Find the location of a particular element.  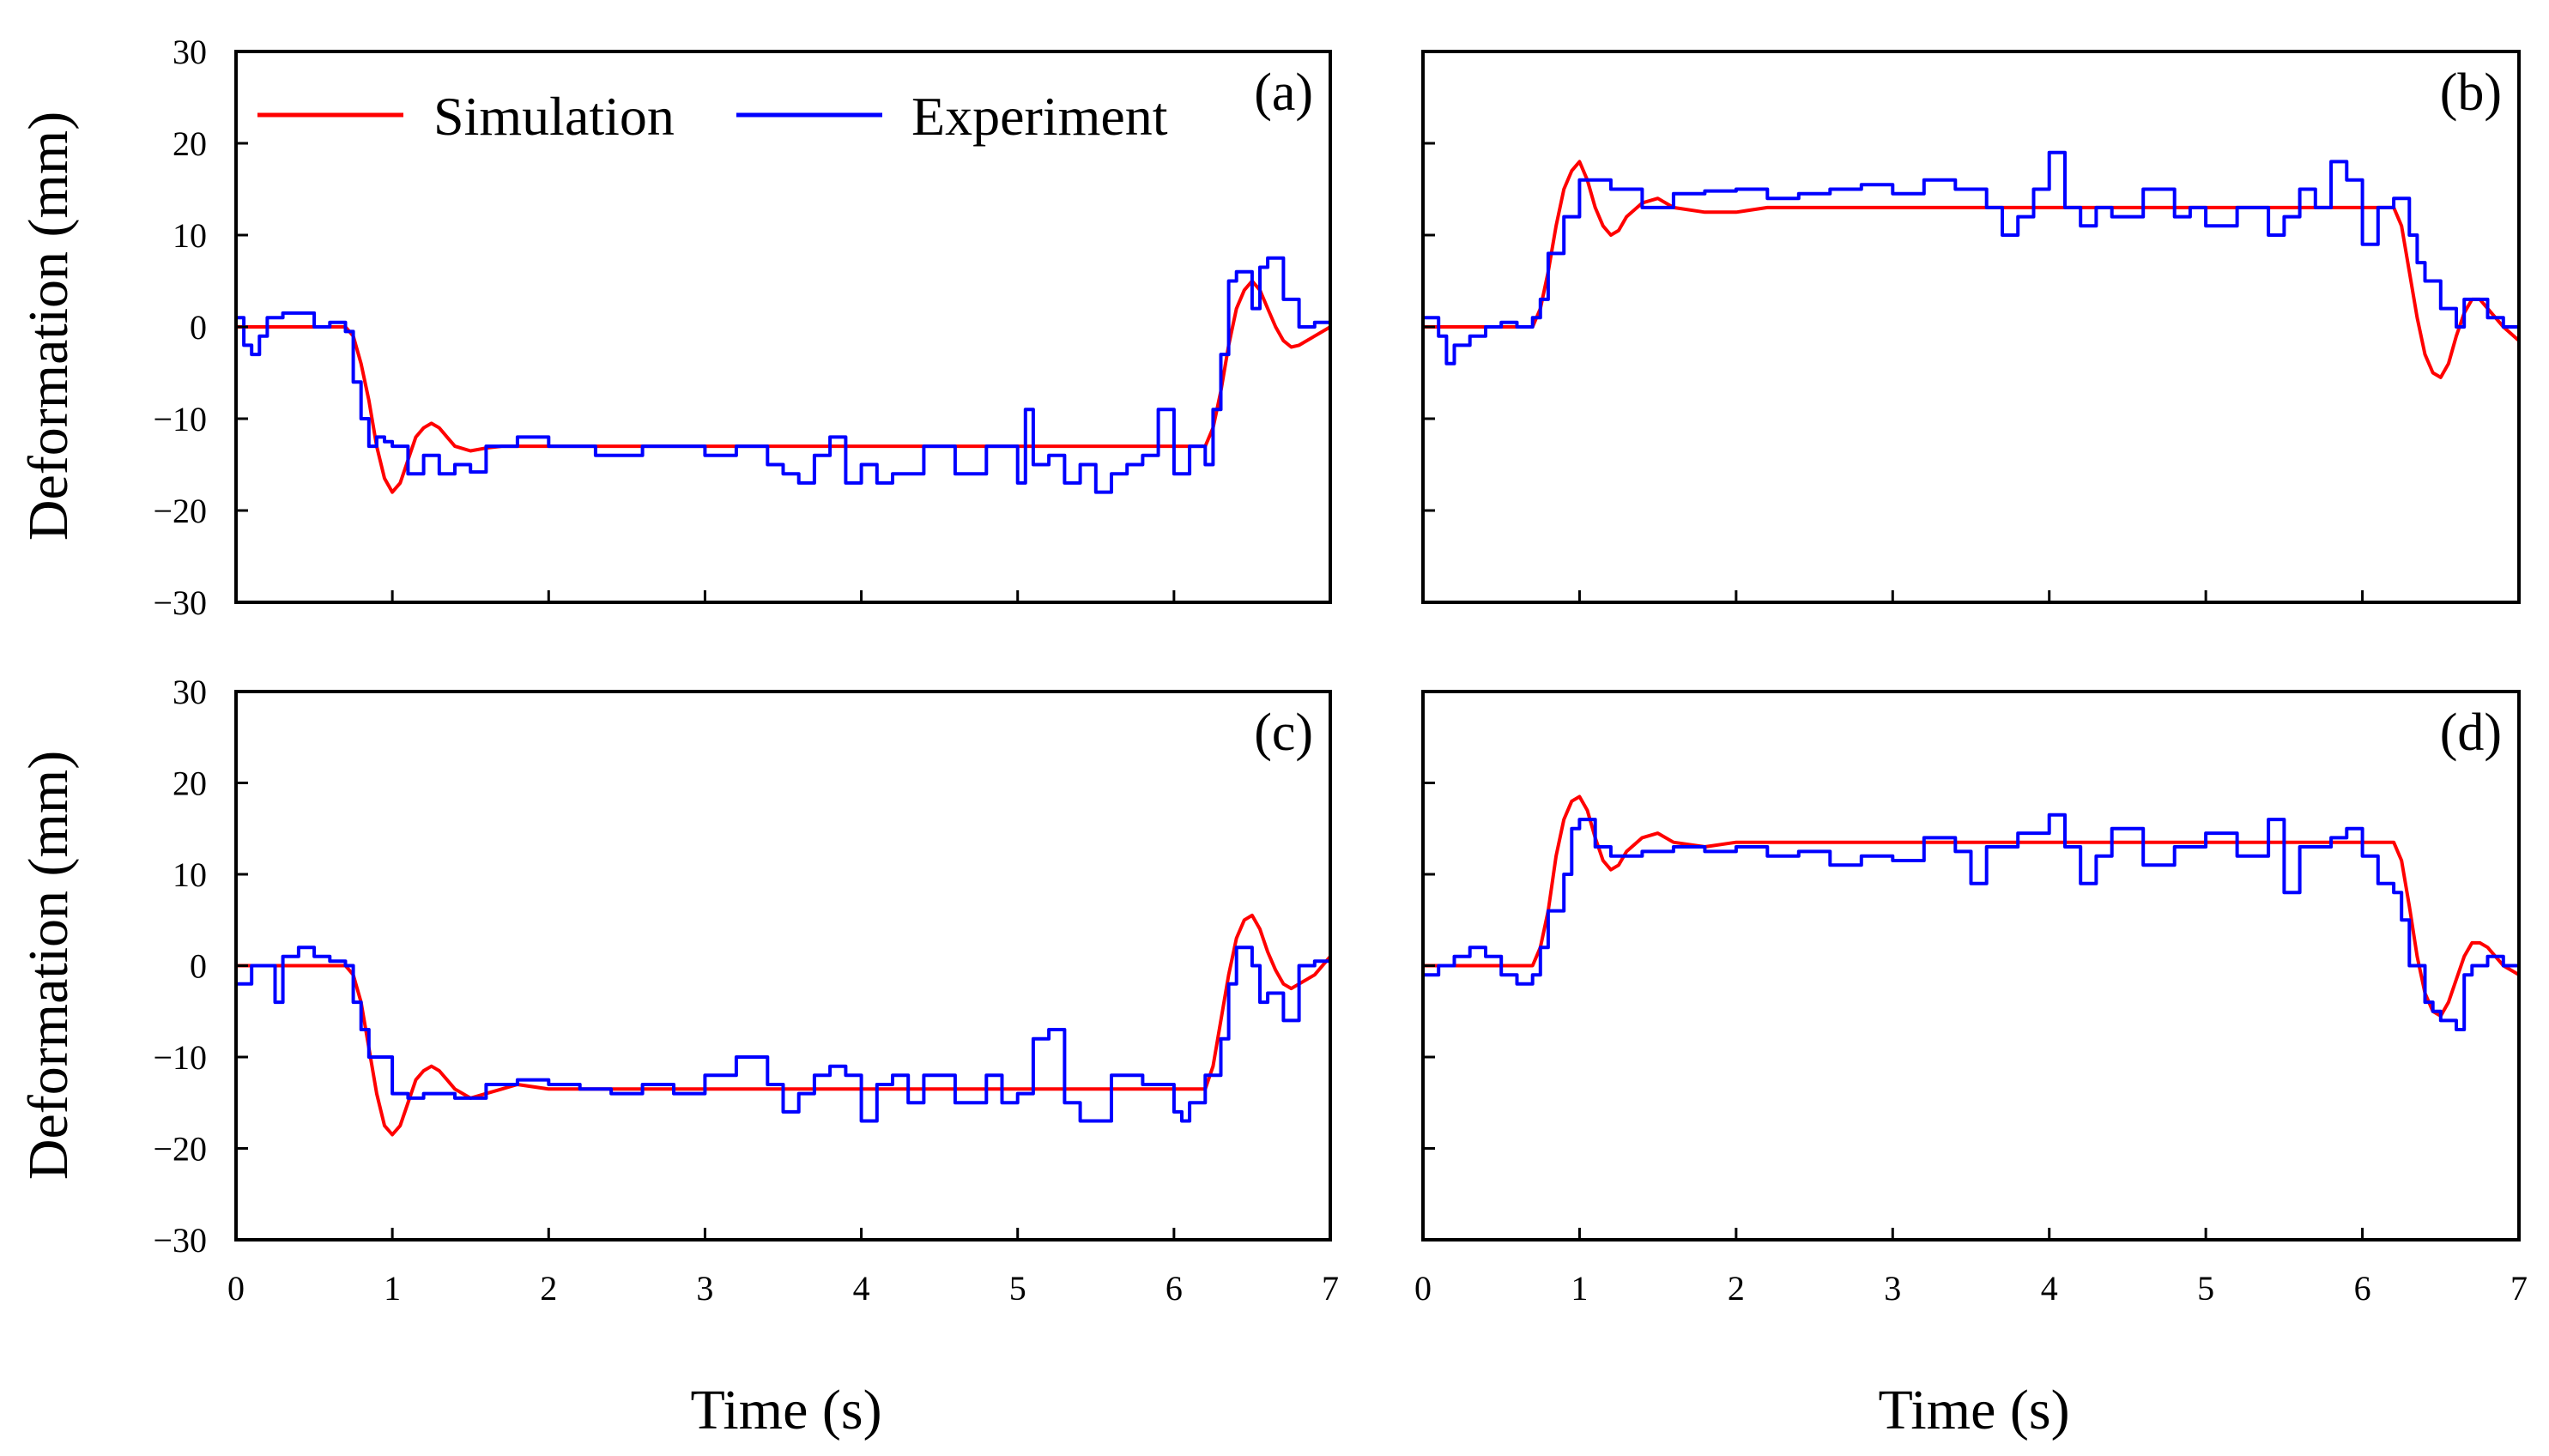

panel-c-xtick-label: 5 is located at coordinates (1018, 1288).